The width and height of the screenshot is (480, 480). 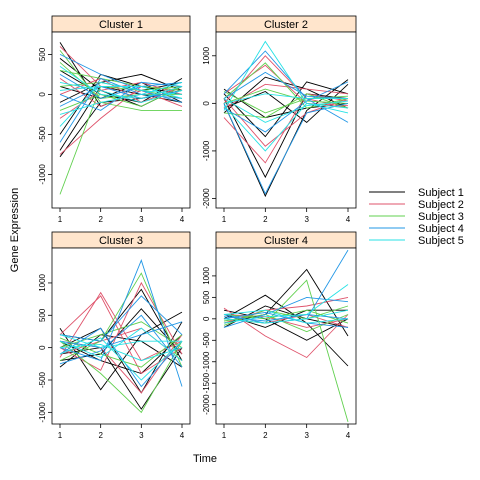 What do you see at coordinates (206, 382) in the screenshot?
I see `y-tick-label: -1500` at bounding box center [206, 382].